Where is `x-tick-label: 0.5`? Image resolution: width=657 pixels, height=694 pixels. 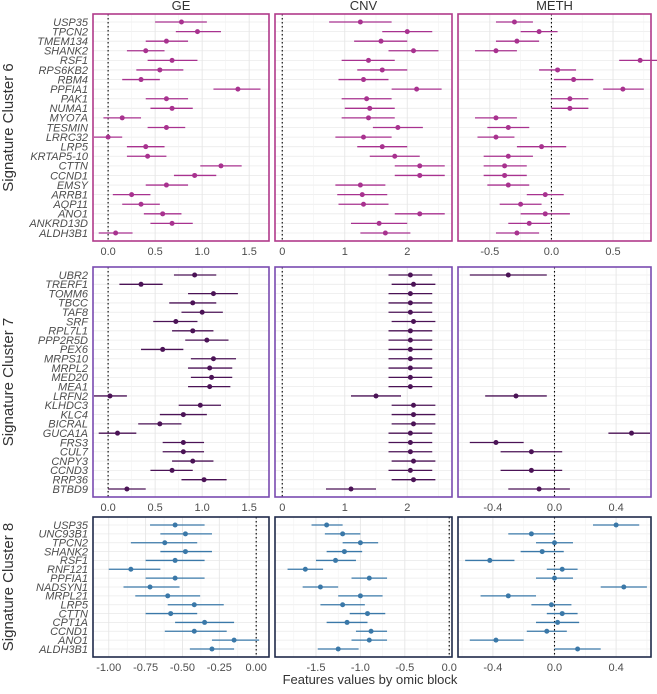 x-tick-label: 0.5 is located at coordinates (154, 508).